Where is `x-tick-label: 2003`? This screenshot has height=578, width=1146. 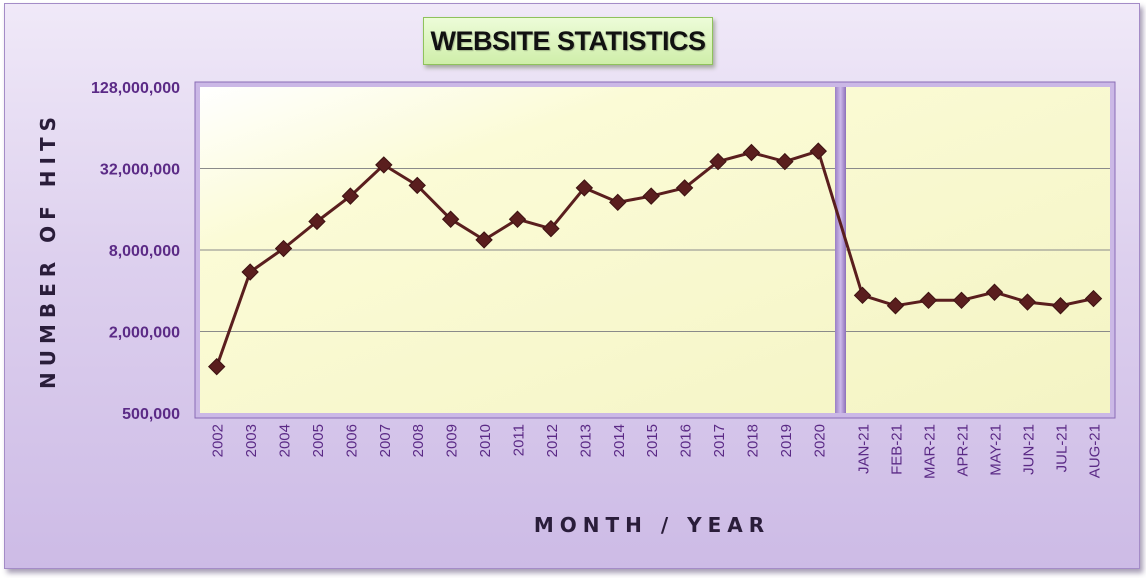
x-tick-label: 2003 is located at coordinates (251, 440).